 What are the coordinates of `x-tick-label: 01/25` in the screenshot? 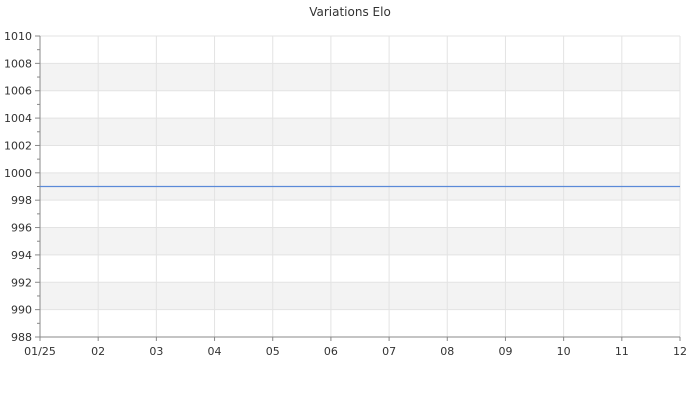 It's located at (40, 351).